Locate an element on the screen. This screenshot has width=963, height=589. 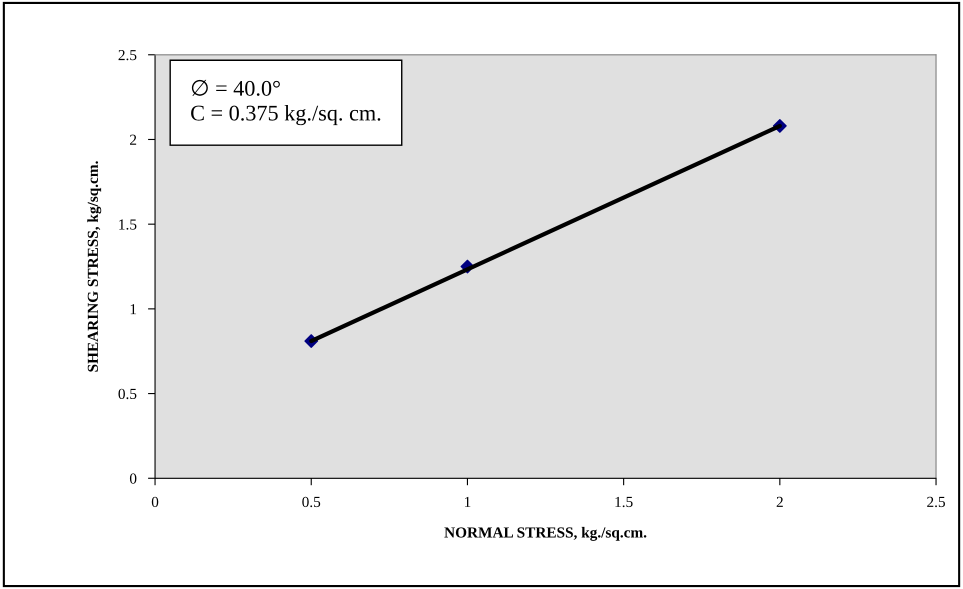
annotation: ∅ = 40.0° C = 0.375 kg./sq. cm. is located at coordinates (285, 103).